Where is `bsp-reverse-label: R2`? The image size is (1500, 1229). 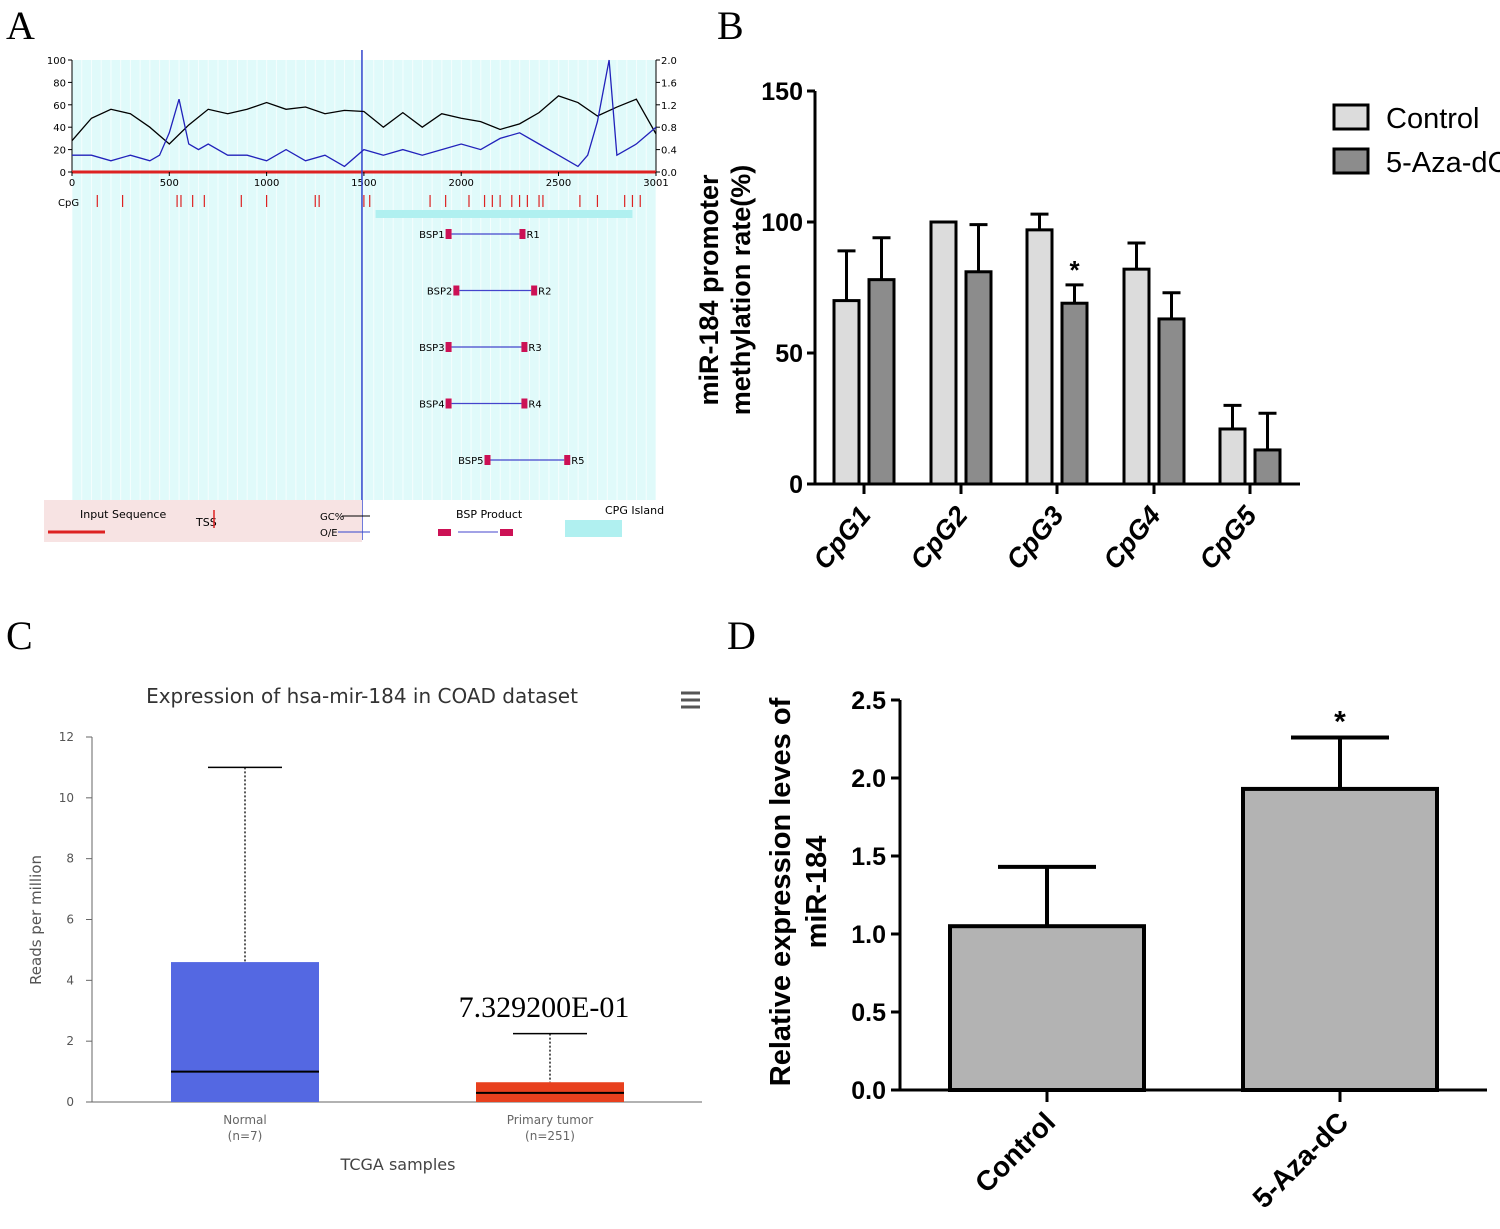 bsp-reverse-label: R2 is located at coordinates (544, 292).